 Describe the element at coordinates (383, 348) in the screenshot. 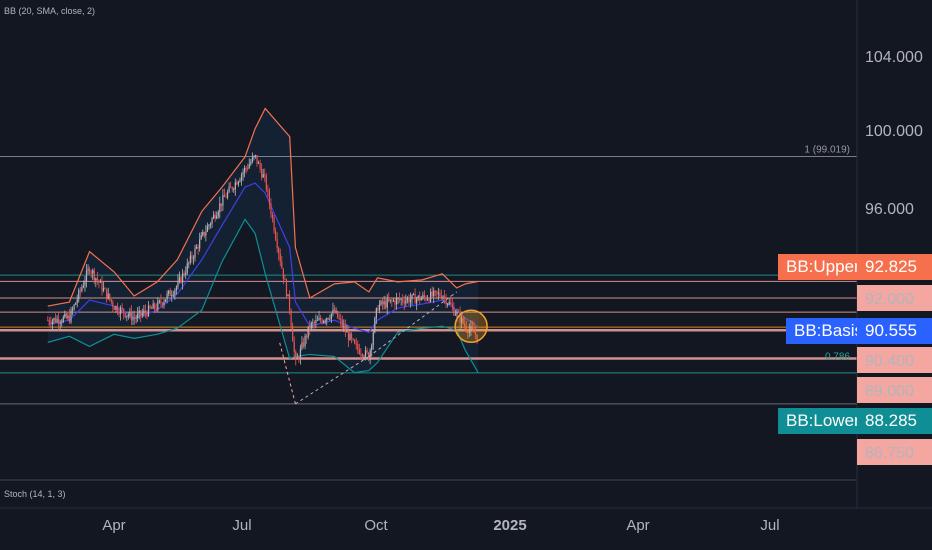

I see `trend-lines` at that location.